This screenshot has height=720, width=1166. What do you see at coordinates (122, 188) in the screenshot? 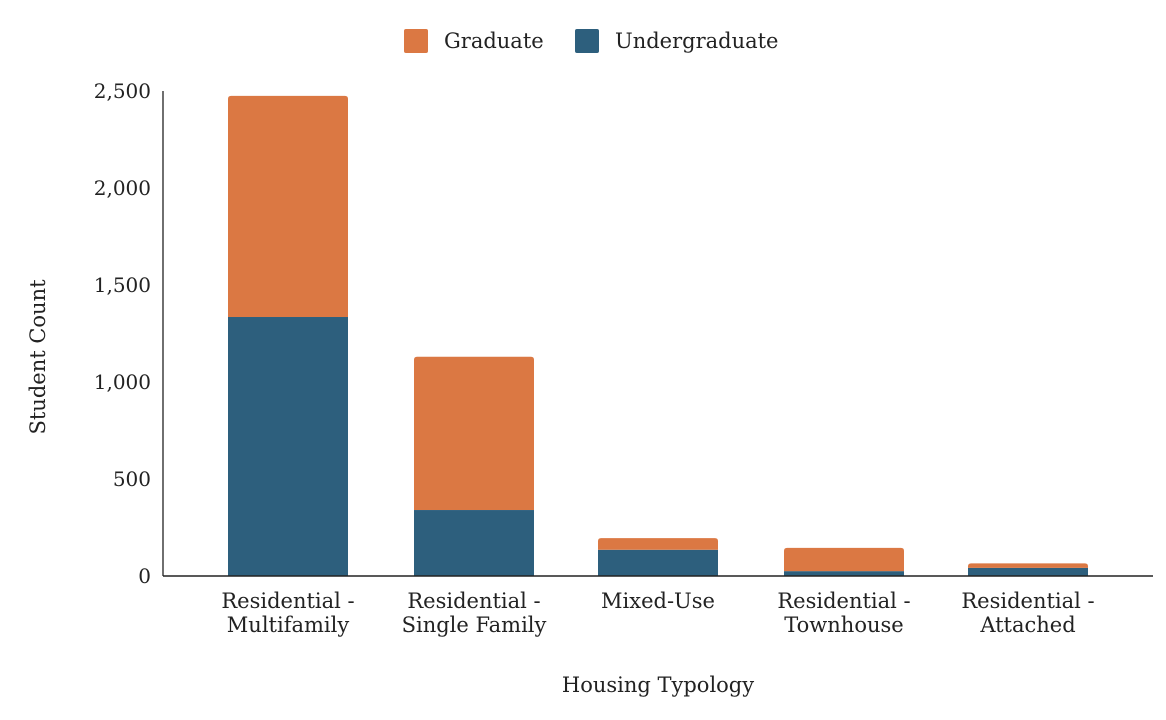
I see `y-tick-label: 2,000` at bounding box center [122, 188].